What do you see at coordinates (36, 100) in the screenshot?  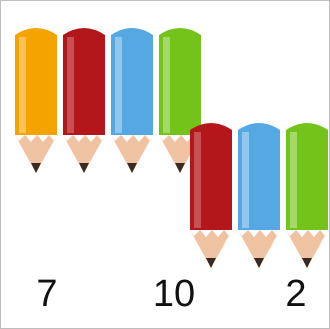 I see `pencil-orange` at bounding box center [36, 100].